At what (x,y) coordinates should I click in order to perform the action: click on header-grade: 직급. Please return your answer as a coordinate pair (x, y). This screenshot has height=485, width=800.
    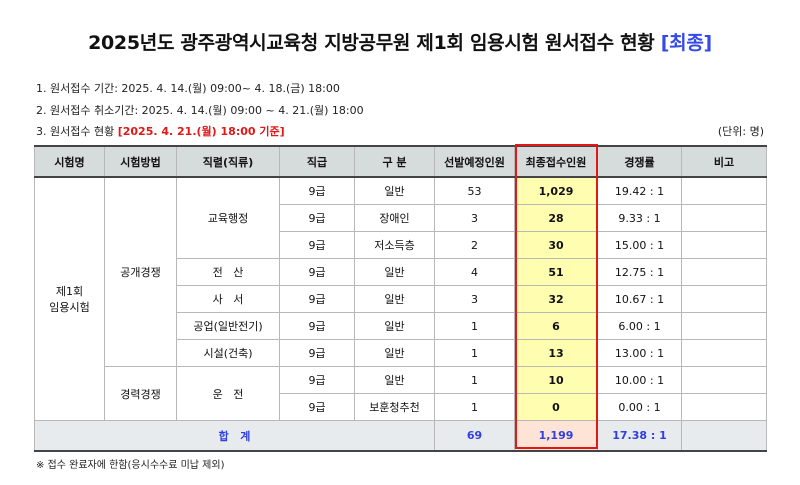
    Looking at the image, I should click on (317, 161).